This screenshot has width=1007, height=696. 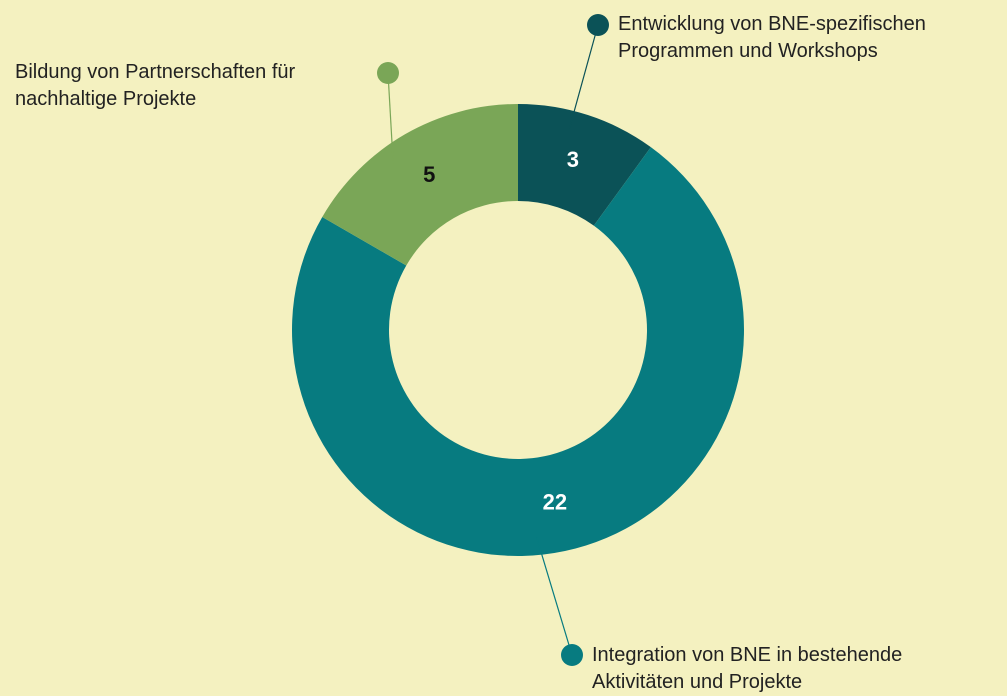 I want to click on value-label: 3, so click(x=573, y=159).